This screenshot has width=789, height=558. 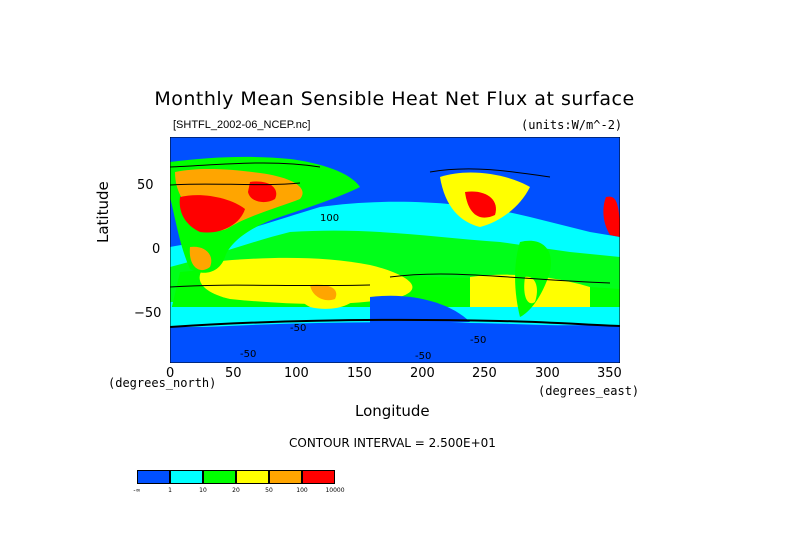 I want to click on units-label: (units:W/m^-2), so click(x=572, y=125).